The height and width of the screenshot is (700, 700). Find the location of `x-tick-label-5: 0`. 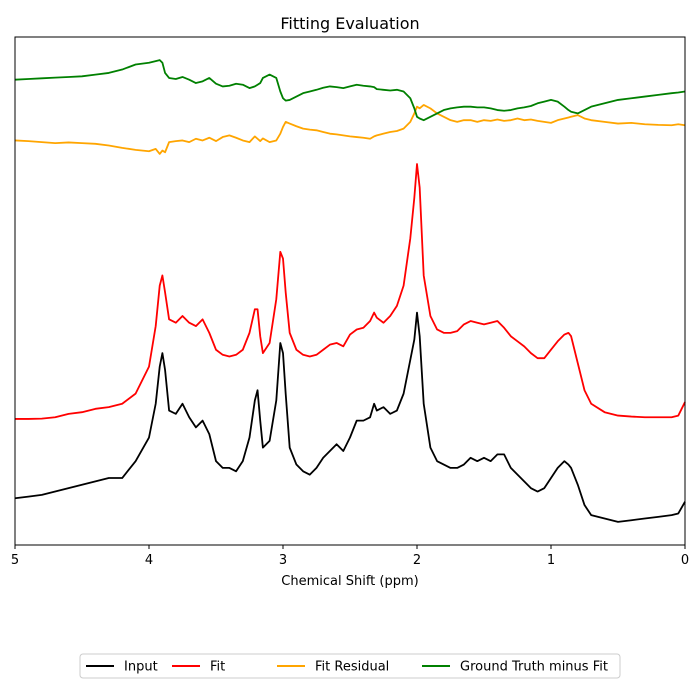

x-tick-label-5: 0 is located at coordinates (685, 560).